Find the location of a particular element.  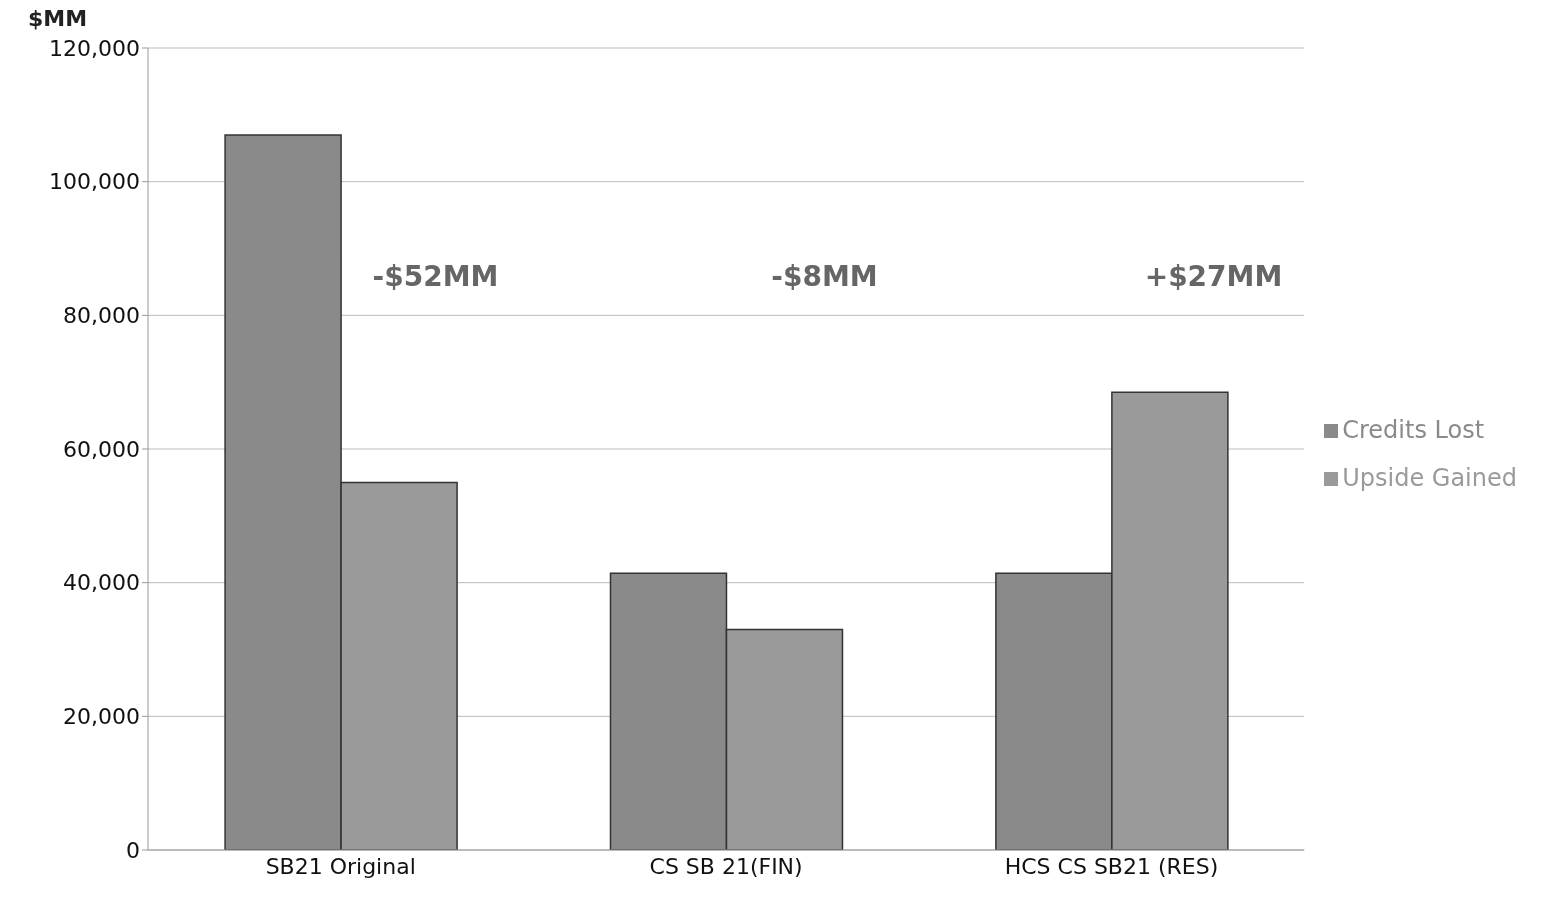

annotation: +$27MM is located at coordinates (1213, 276).